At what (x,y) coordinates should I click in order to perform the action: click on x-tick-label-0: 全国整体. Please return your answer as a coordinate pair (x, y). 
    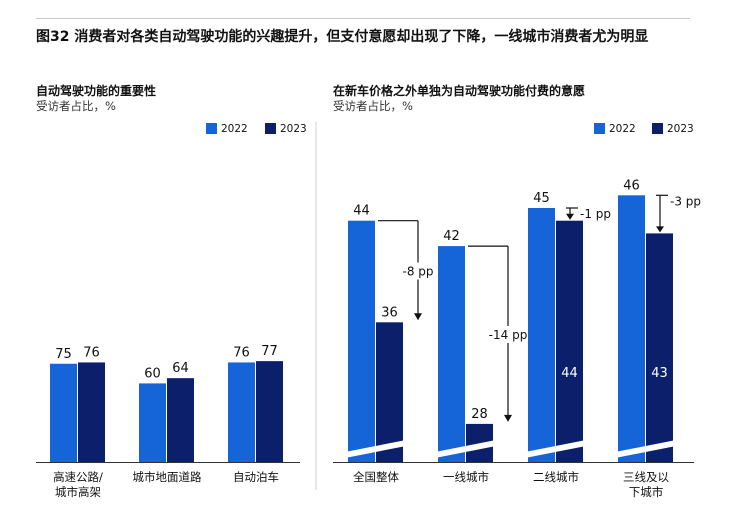
    Looking at the image, I should click on (376, 477).